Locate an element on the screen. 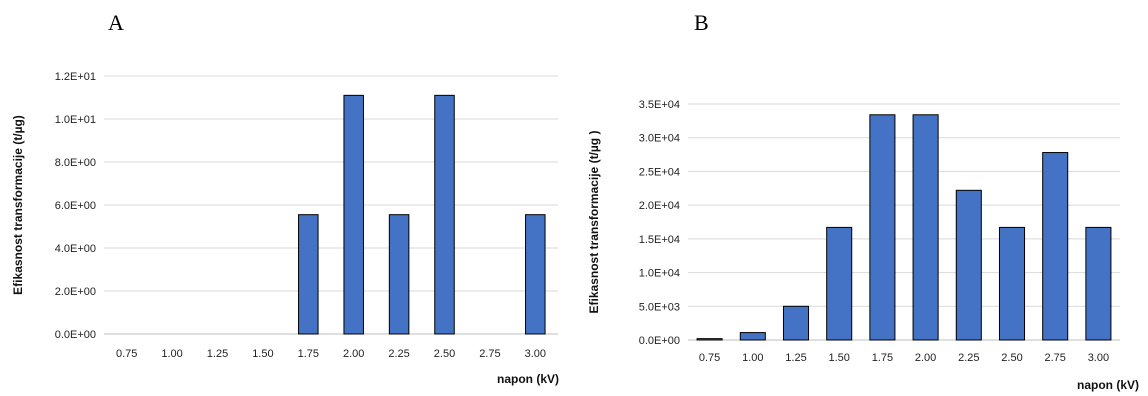  y-tick-label: 5.0E+03 is located at coordinates (659, 307).